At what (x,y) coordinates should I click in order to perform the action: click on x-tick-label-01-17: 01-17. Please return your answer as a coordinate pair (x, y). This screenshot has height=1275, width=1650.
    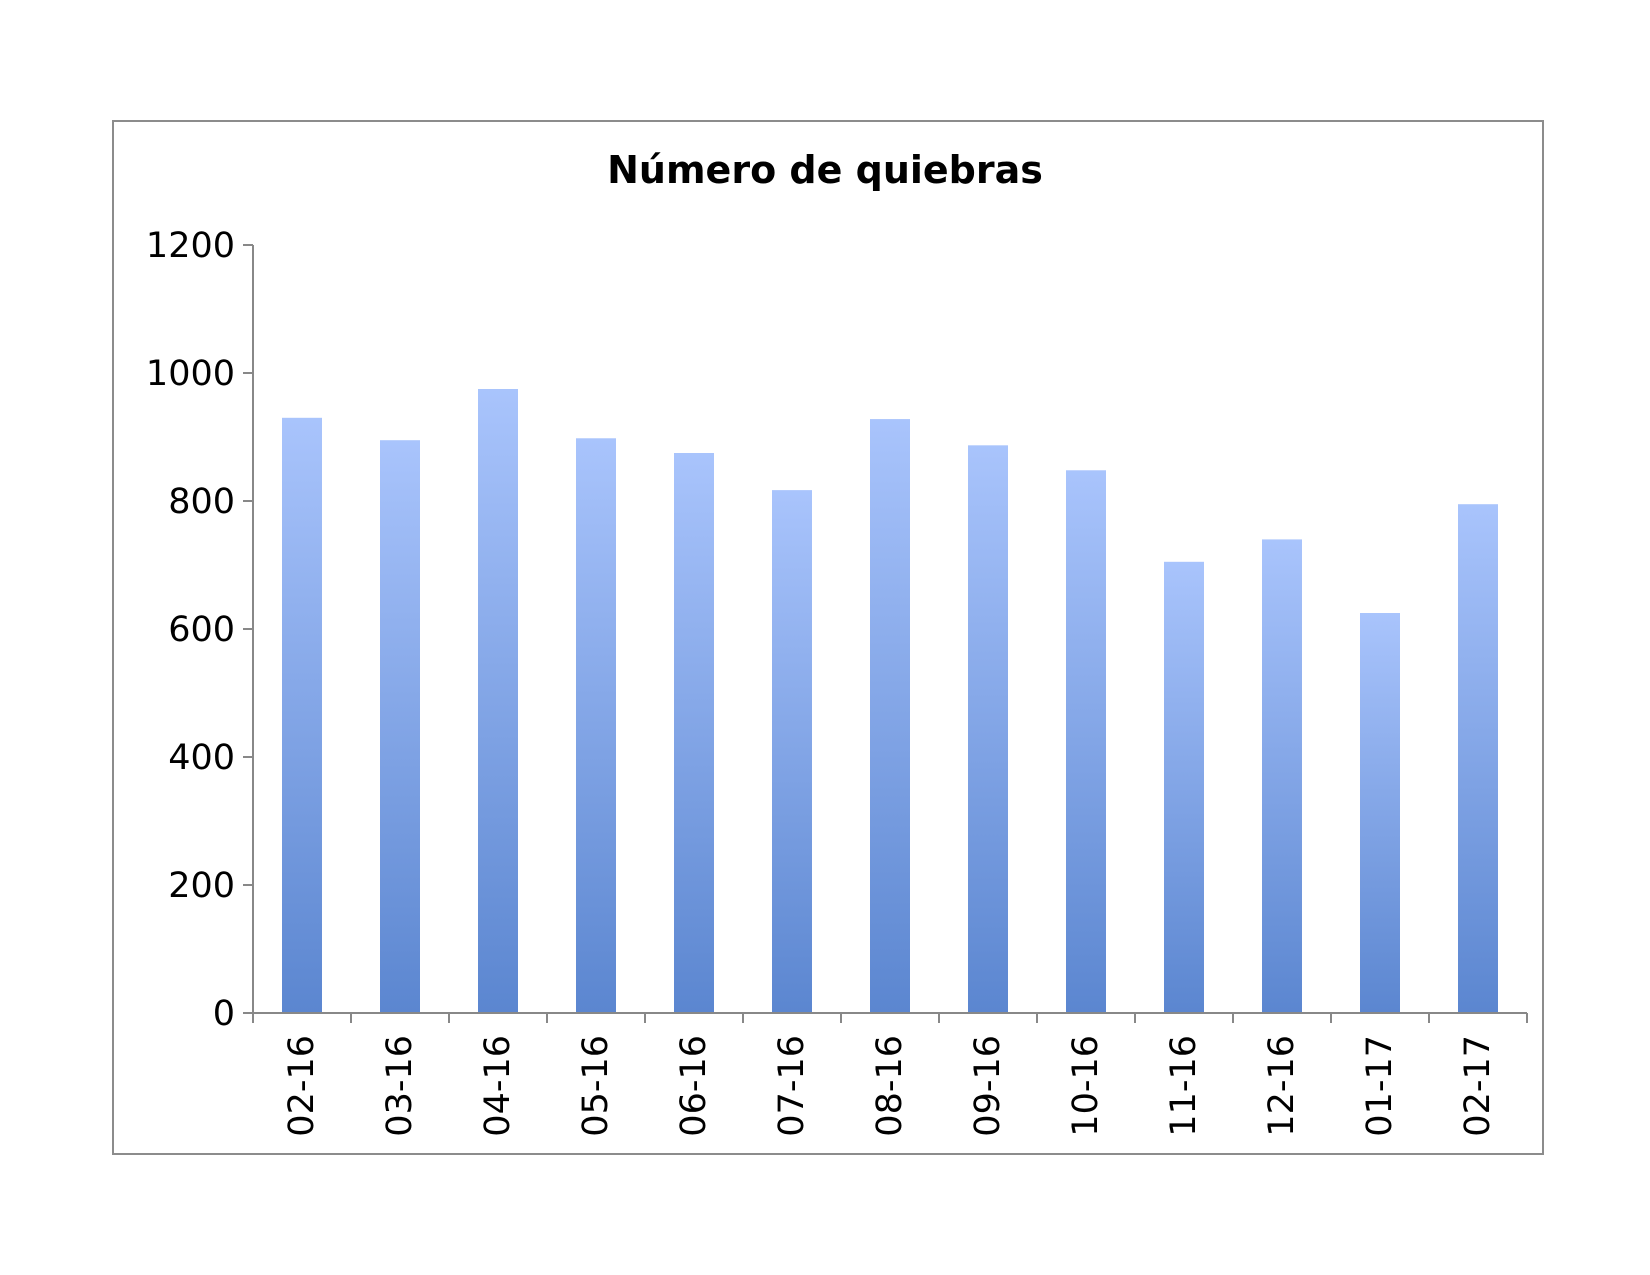
    Looking at the image, I should click on (1380, 1086).